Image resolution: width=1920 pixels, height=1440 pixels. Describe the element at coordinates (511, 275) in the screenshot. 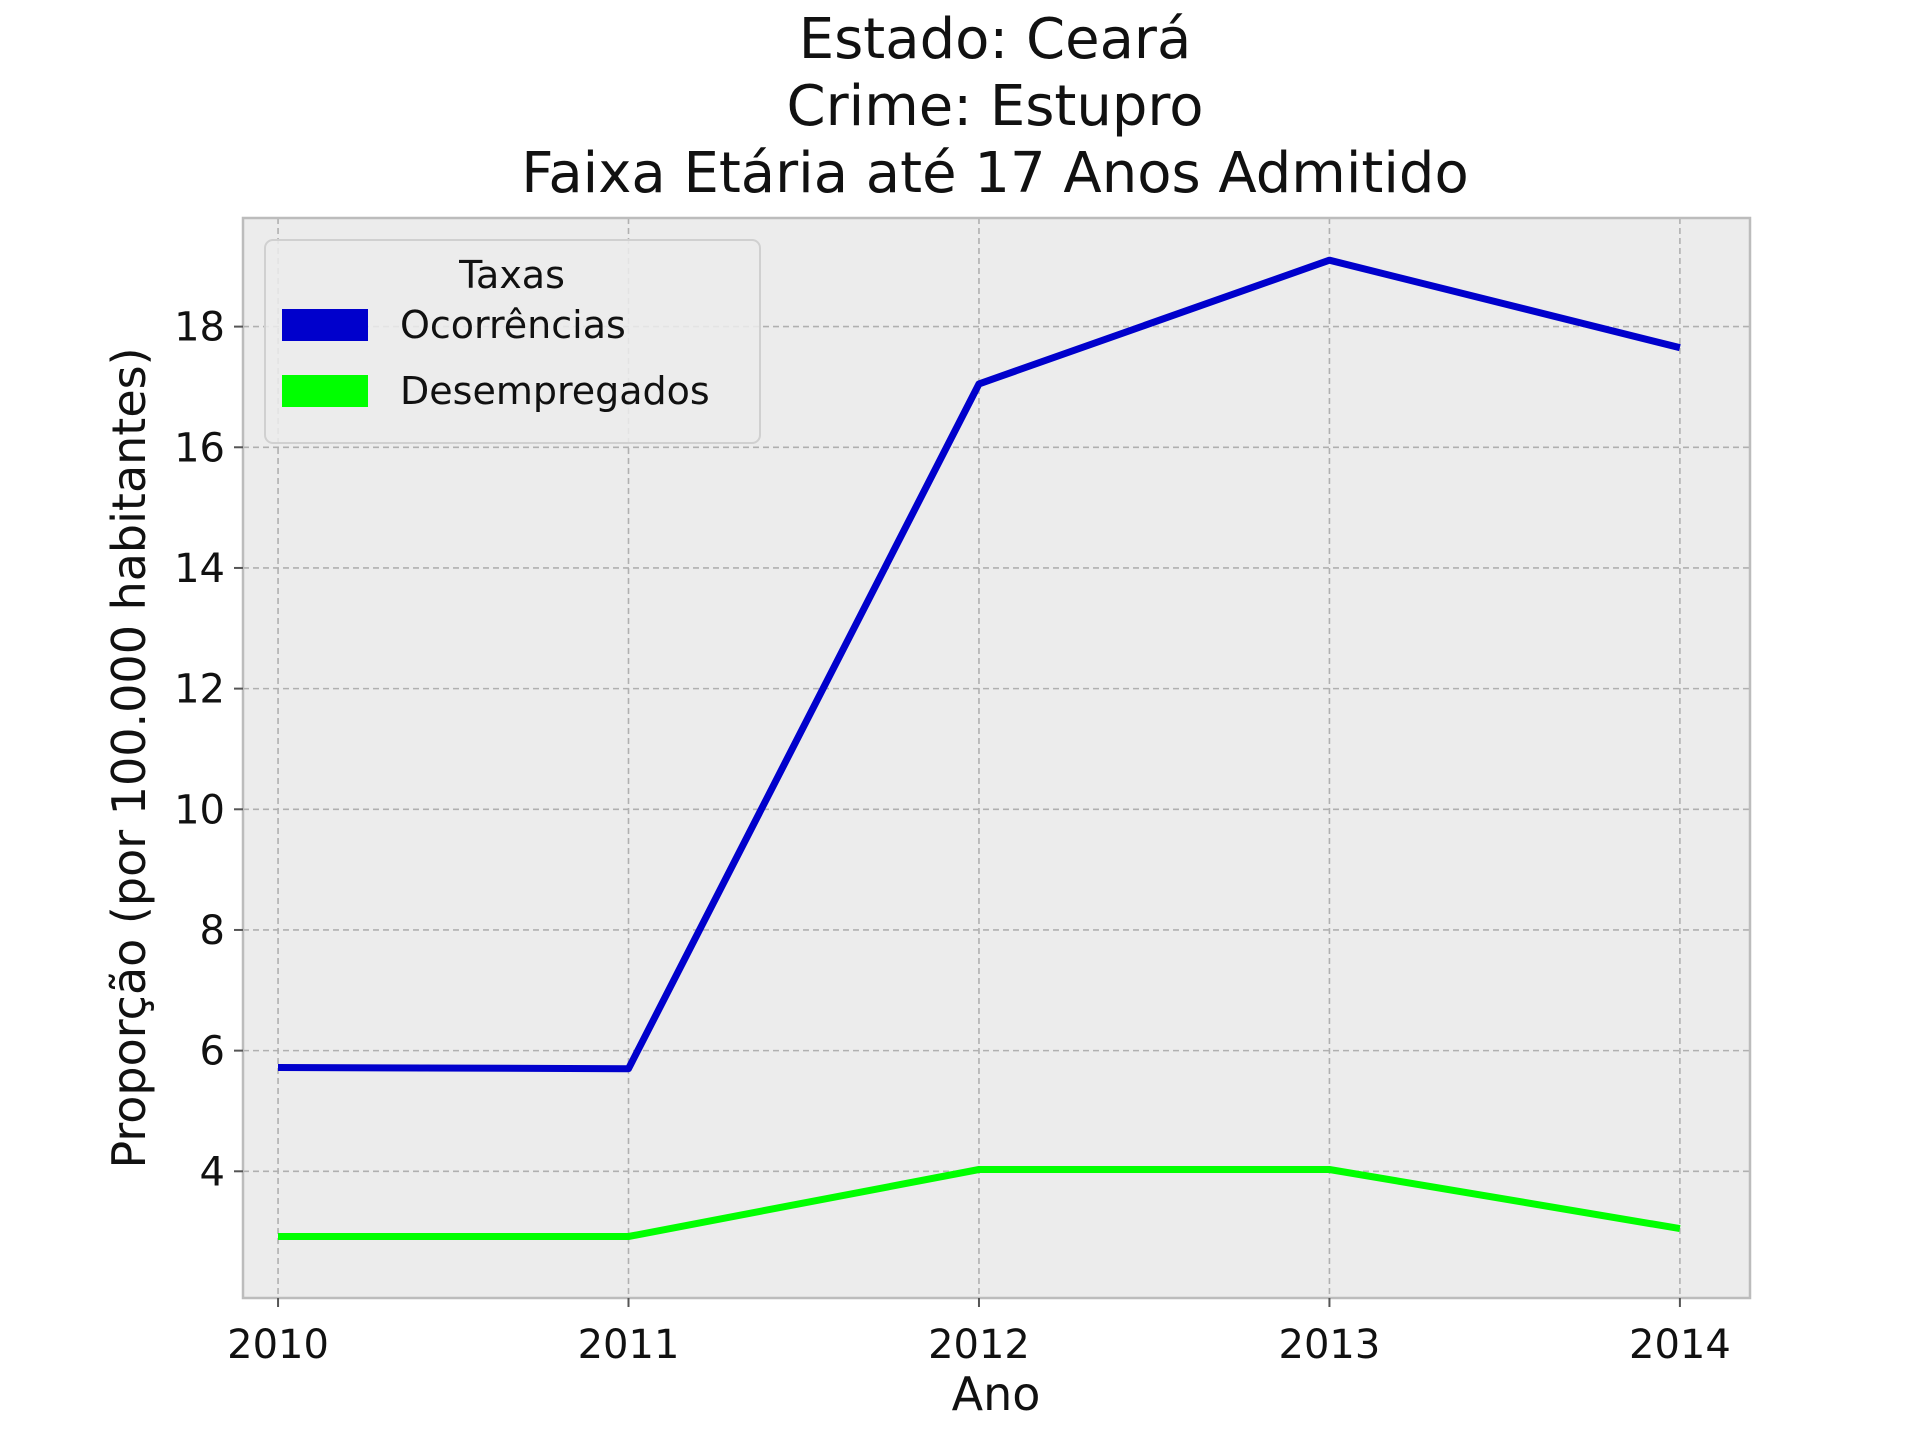

I see `legend-title: Taxas` at that location.